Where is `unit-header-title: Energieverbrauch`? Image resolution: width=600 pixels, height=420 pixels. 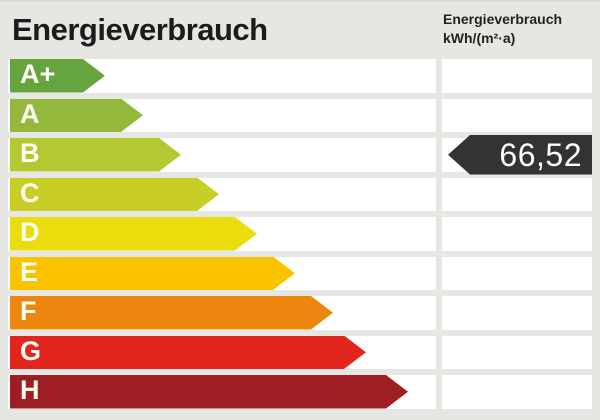
unit-header-title: Energieverbrauch is located at coordinates (503, 19).